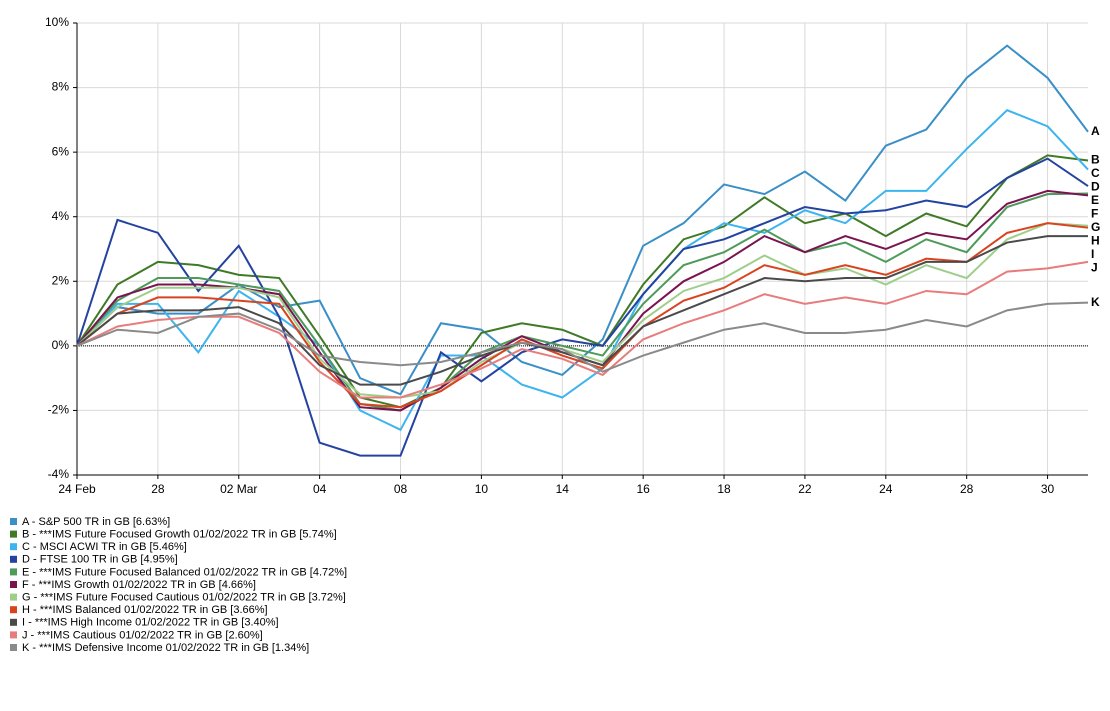 The height and width of the screenshot is (711, 1110). I want to click on x-tick-label: 24, so click(886, 489).